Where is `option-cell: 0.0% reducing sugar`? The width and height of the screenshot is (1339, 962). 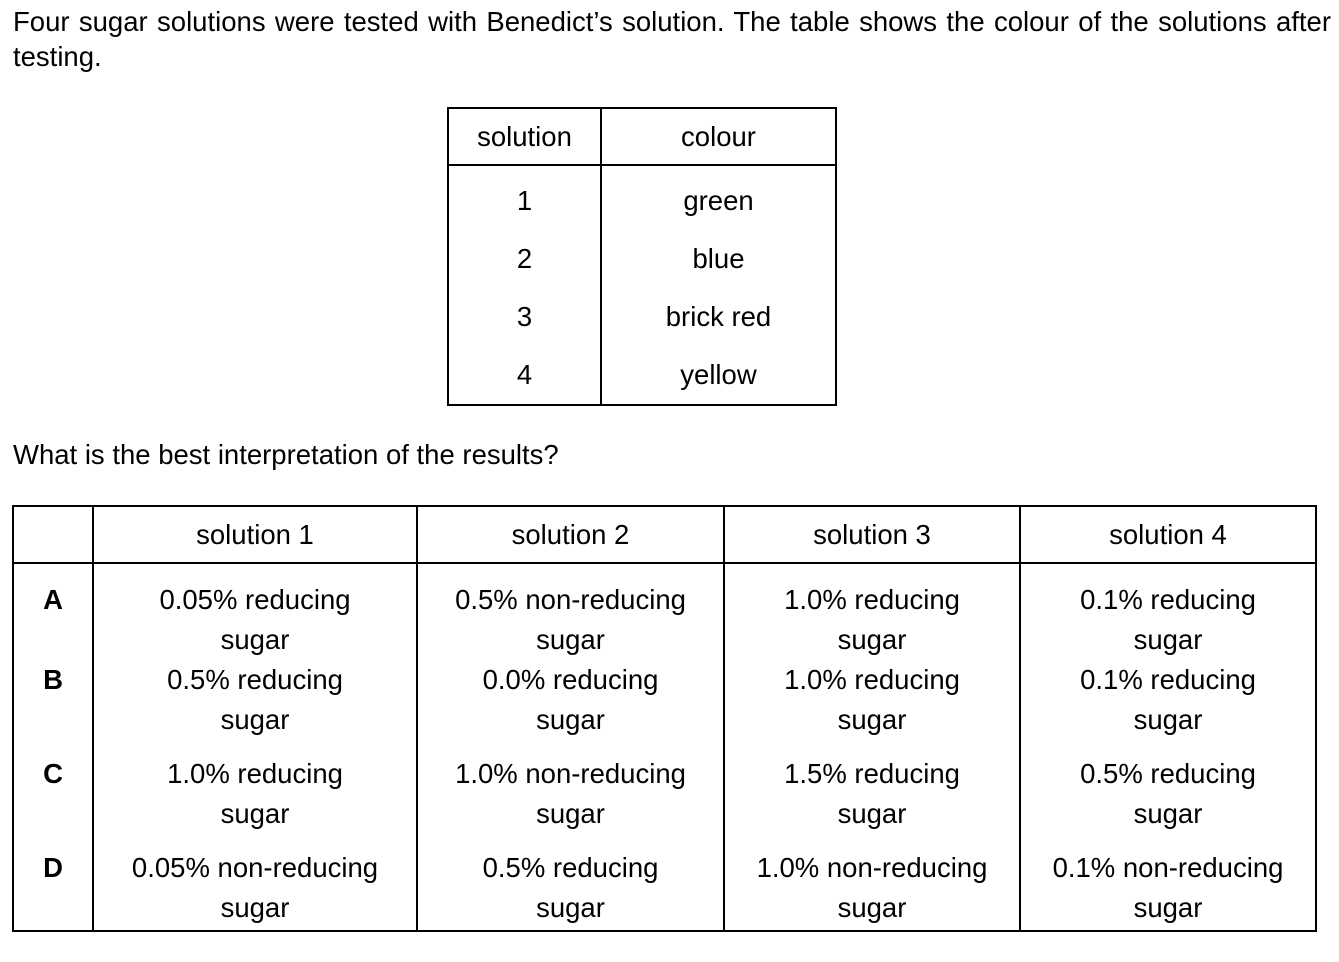 option-cell: 0.0% reducing sugar is located at coordinates (570, 707).